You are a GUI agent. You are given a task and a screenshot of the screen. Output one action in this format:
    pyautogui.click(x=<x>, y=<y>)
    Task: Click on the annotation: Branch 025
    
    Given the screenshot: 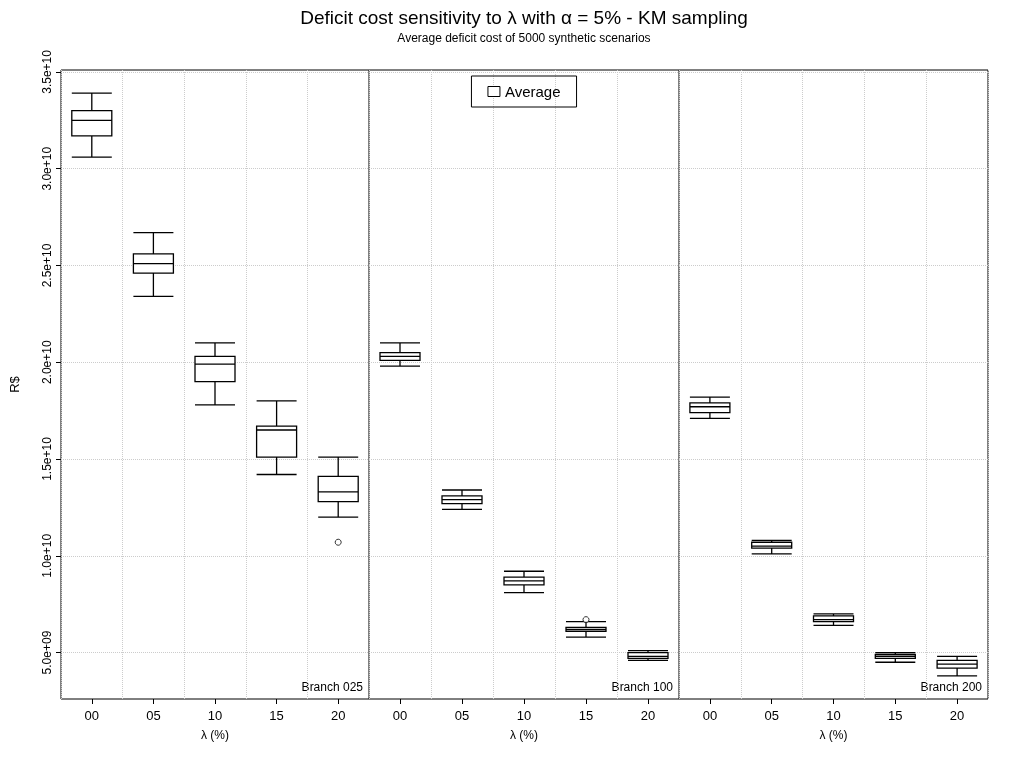 What is the action you would take?
    pyautogui.click(x=332, y=687)
    